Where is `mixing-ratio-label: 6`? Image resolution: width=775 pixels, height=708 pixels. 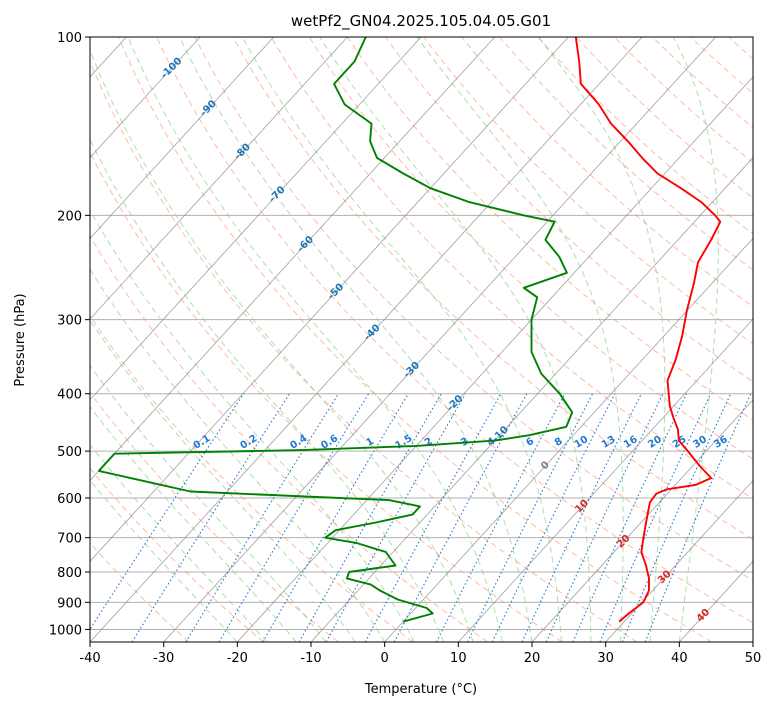 mixing-ratio-label: 6 is located at coordinates (530, 442).